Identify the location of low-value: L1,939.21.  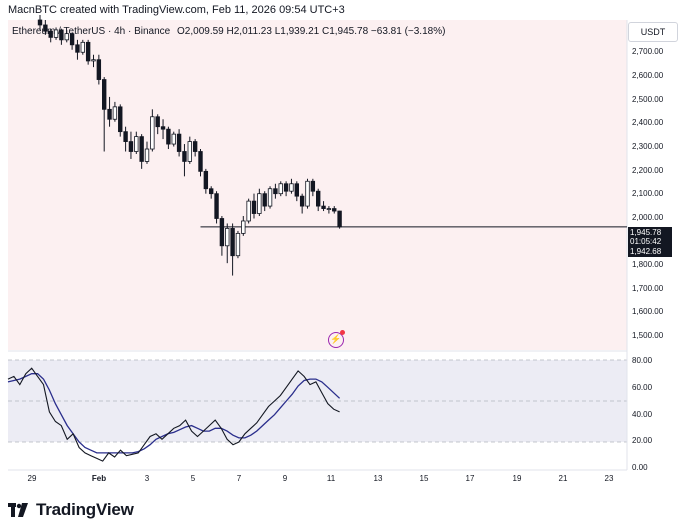
(297, 31).